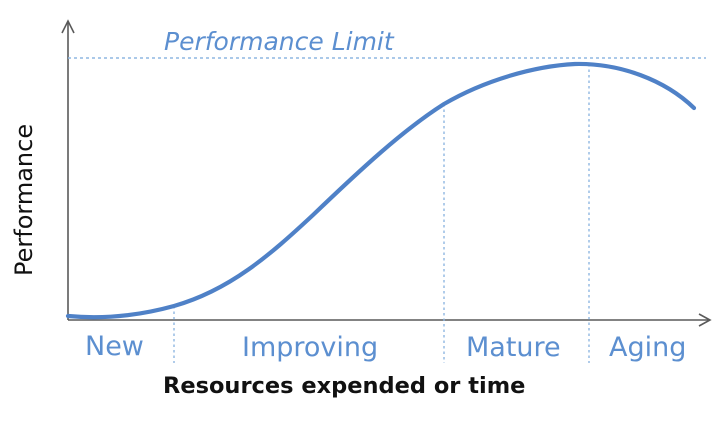  I want to click on phase-label-aging: Aging, so click(647, 347).